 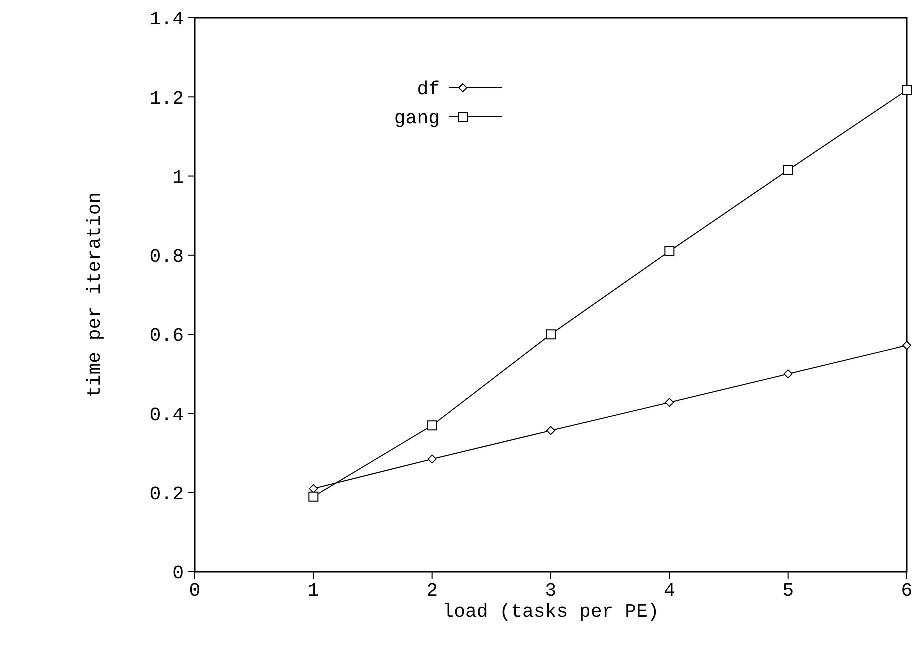 What do you see at coordinates (907, 591) in the screenshot?
I see `x-tick-label: 6` at bounding box center [907, 591].